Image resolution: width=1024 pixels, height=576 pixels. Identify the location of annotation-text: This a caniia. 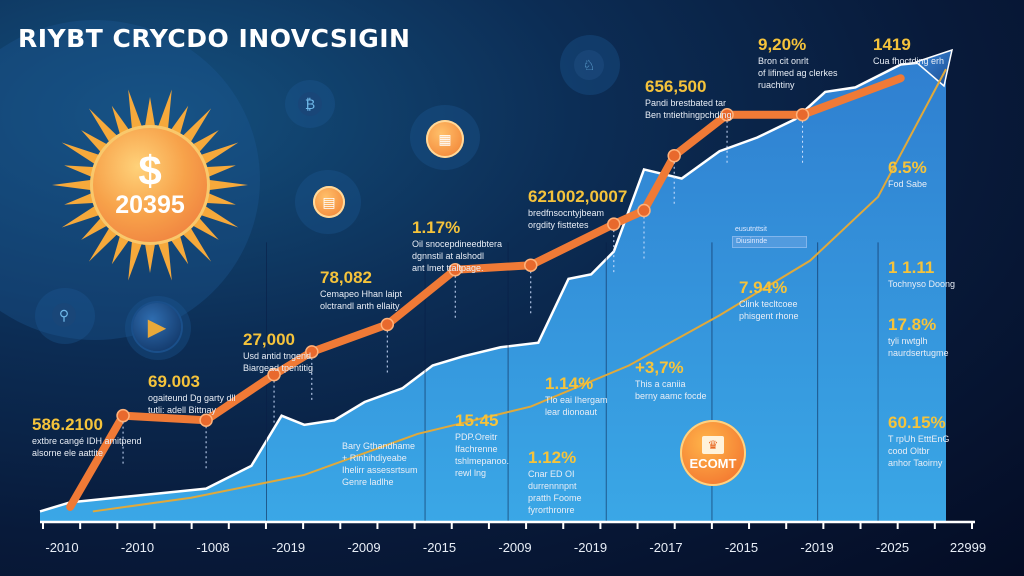
(660, 384).